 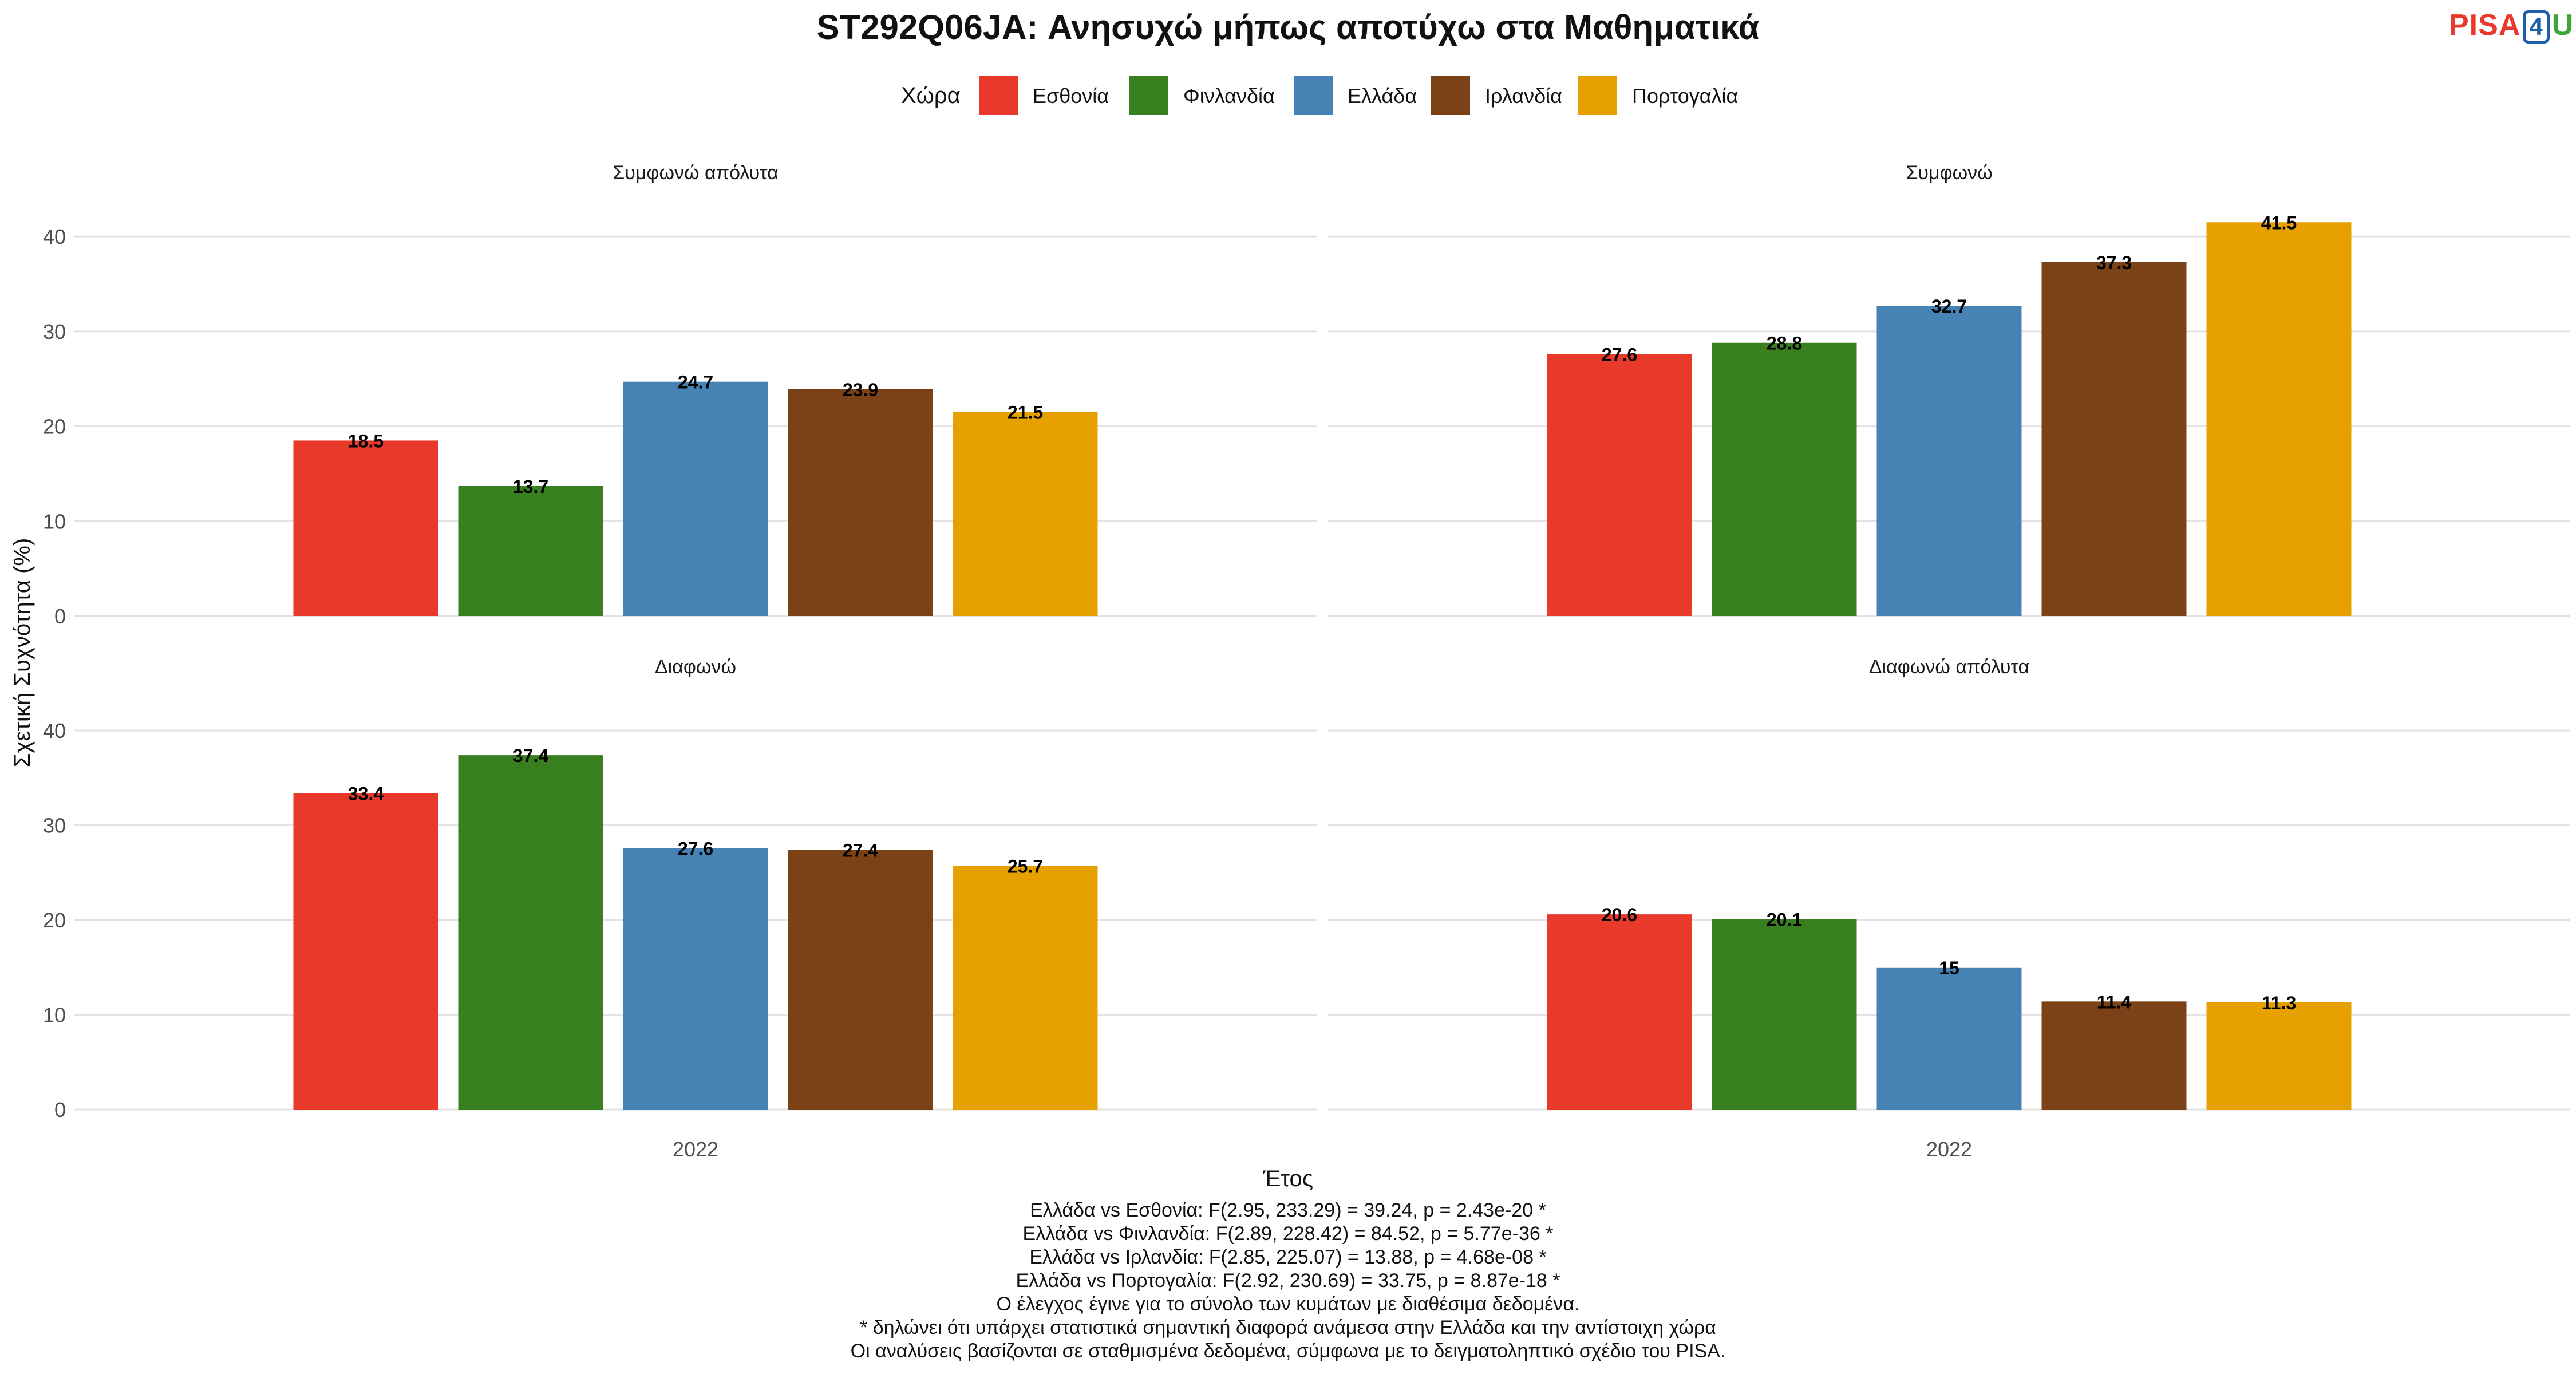 What do you see at coordinates (1784, 343) in the screenshot?
I see `bar-value-label: 28.8` at bounding box center [1784, 343].